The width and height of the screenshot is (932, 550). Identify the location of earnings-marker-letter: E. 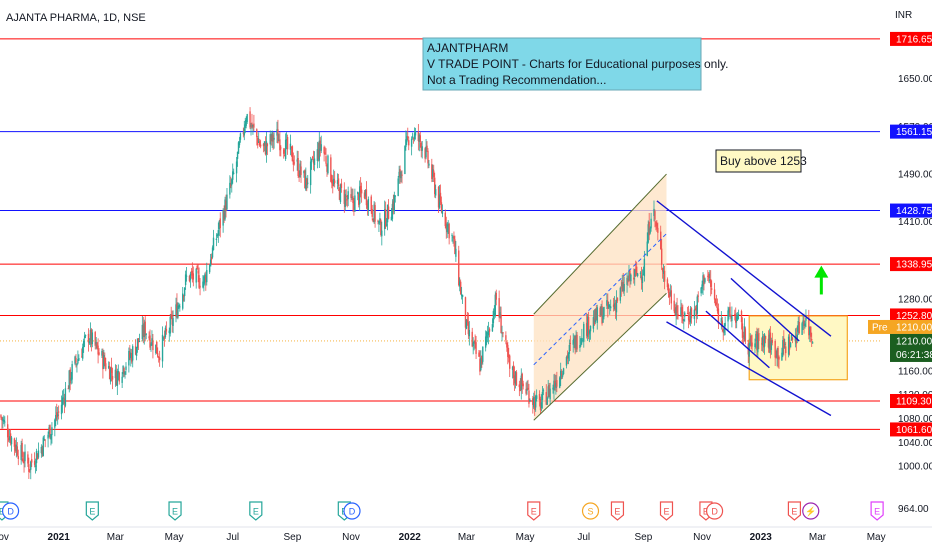
(617, 512).